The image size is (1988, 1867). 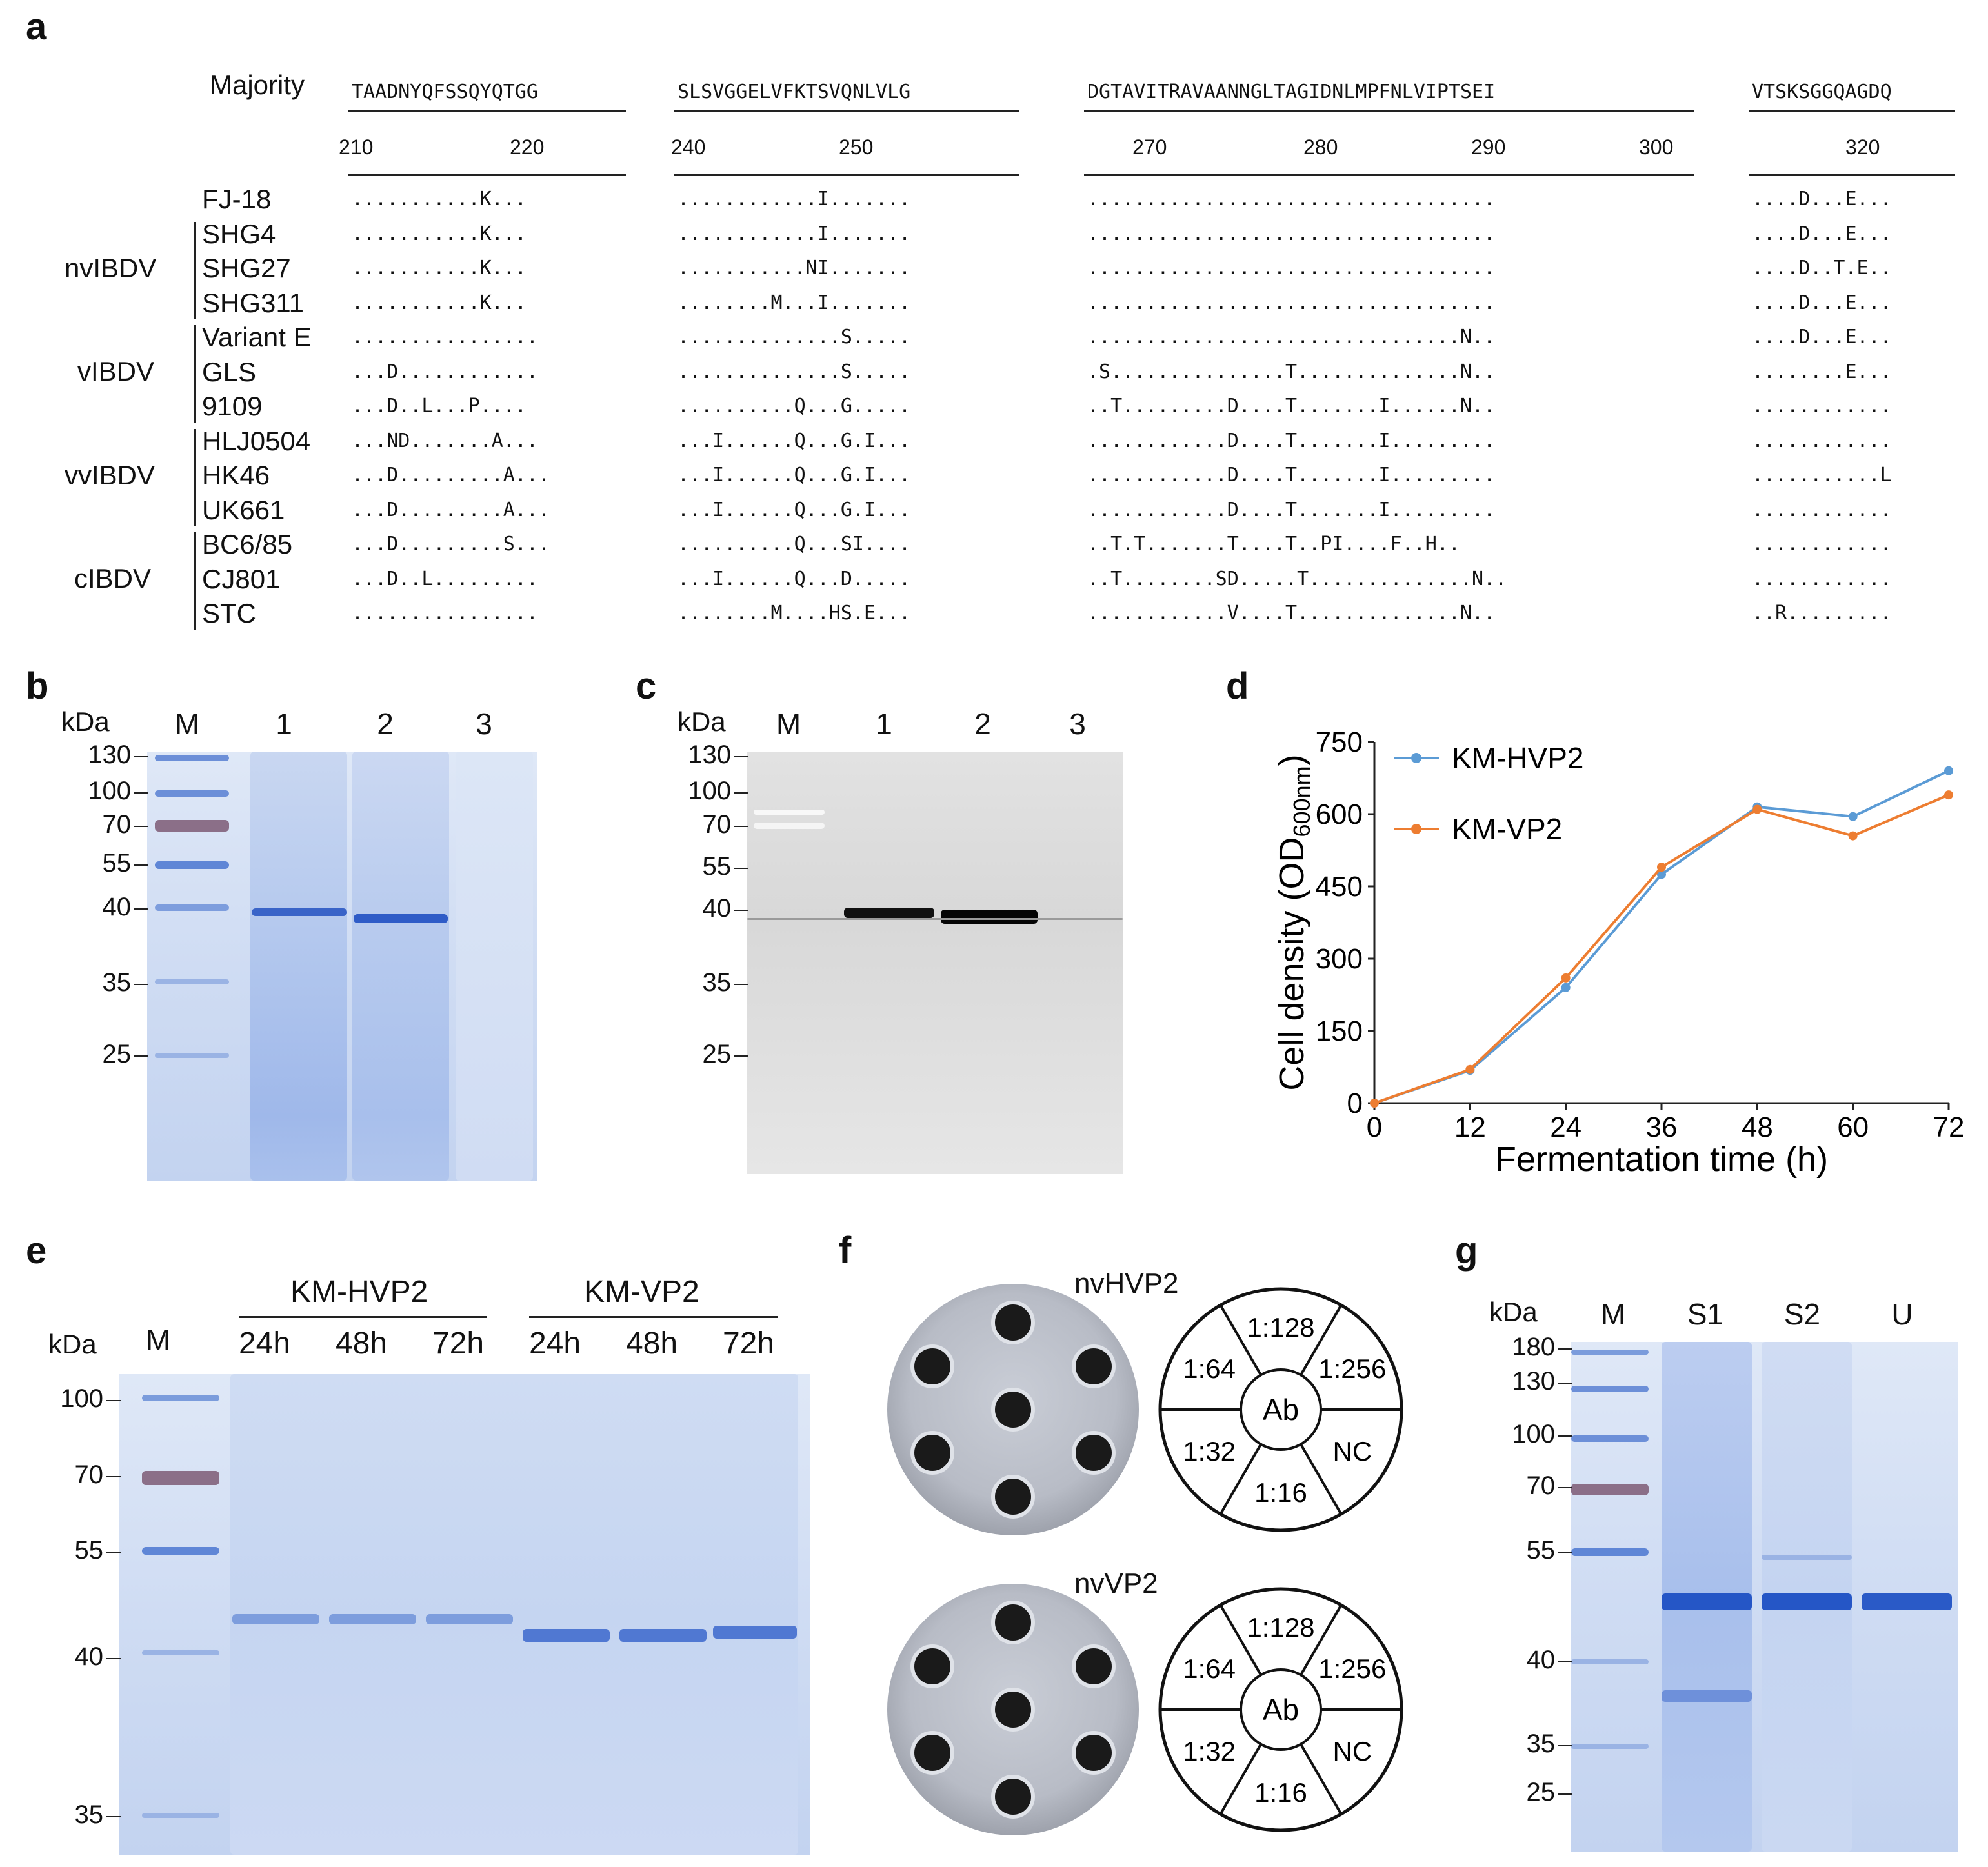 I want to click on ruler-tick-300: 300, so click(x=1657, y=147).